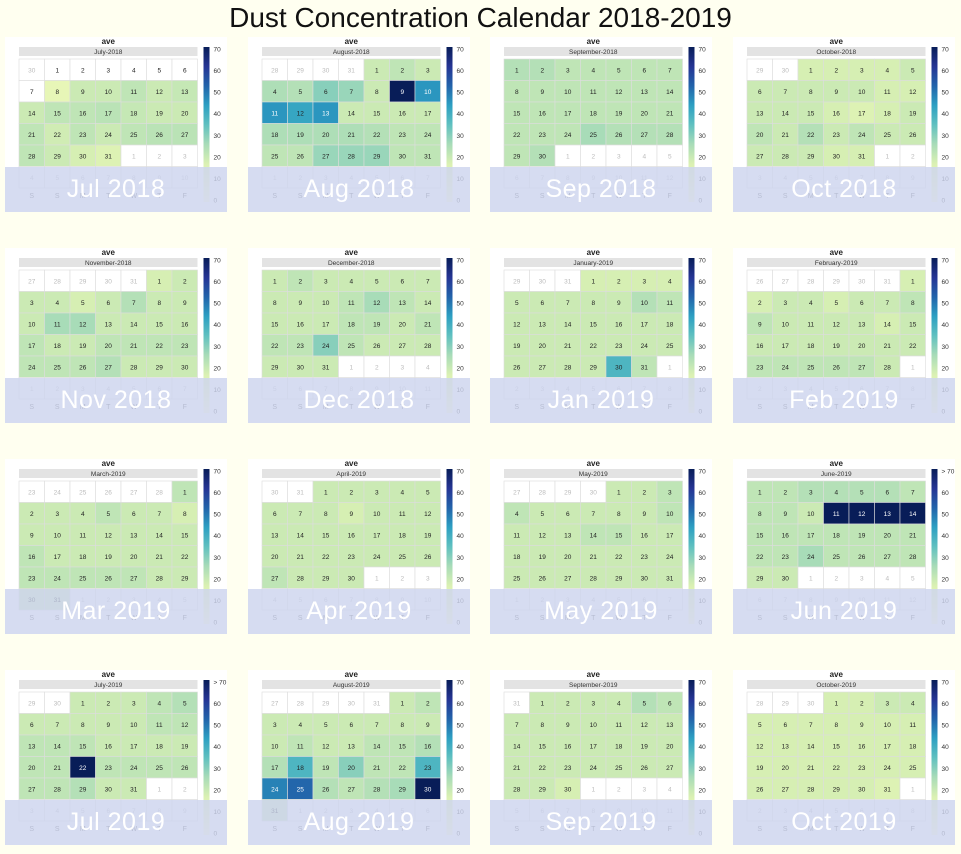 The image size is (961, 854). I want to click on day-number: 3, so click(619, 156).